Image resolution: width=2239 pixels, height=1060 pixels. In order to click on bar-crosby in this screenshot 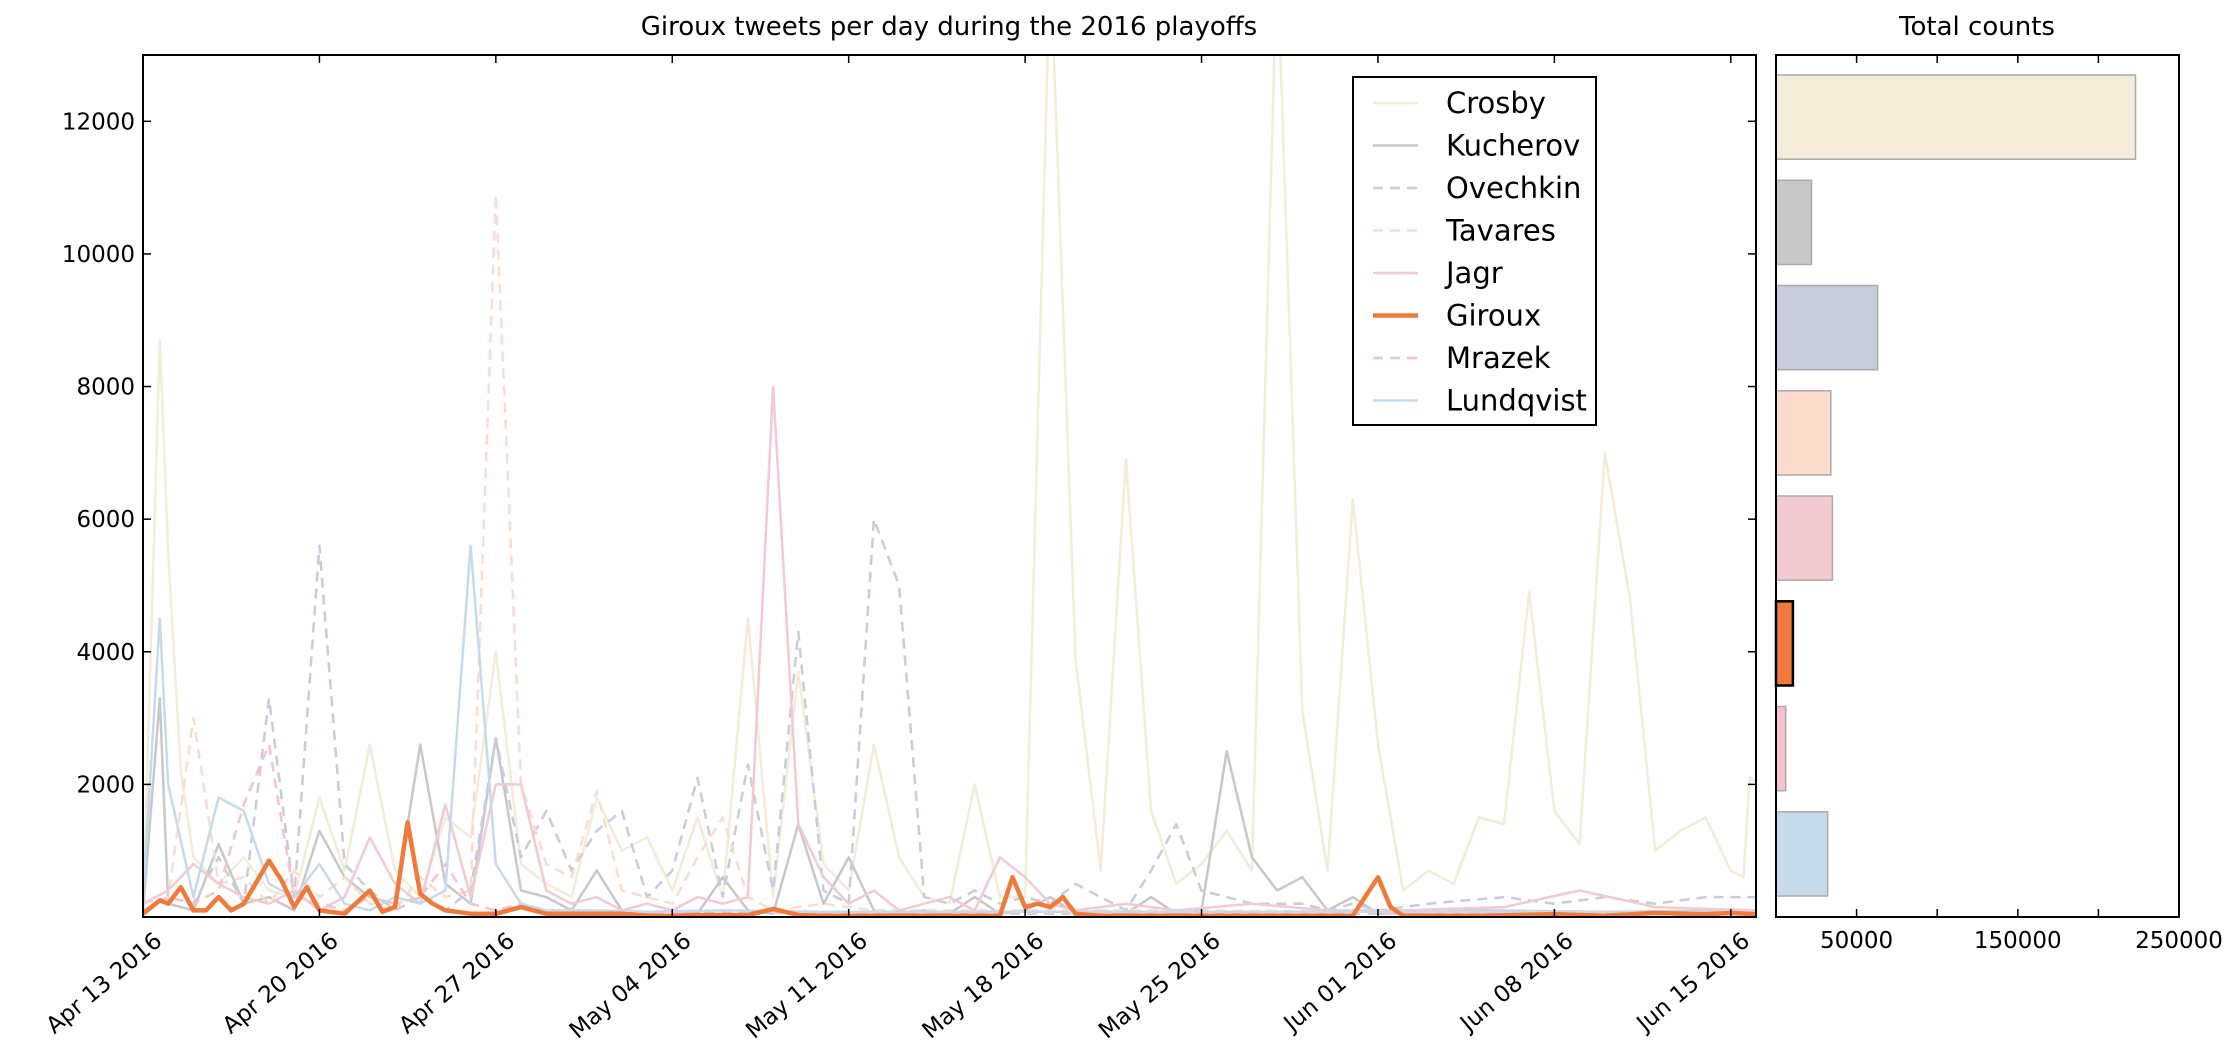, I will do `click(1956, 117)`.